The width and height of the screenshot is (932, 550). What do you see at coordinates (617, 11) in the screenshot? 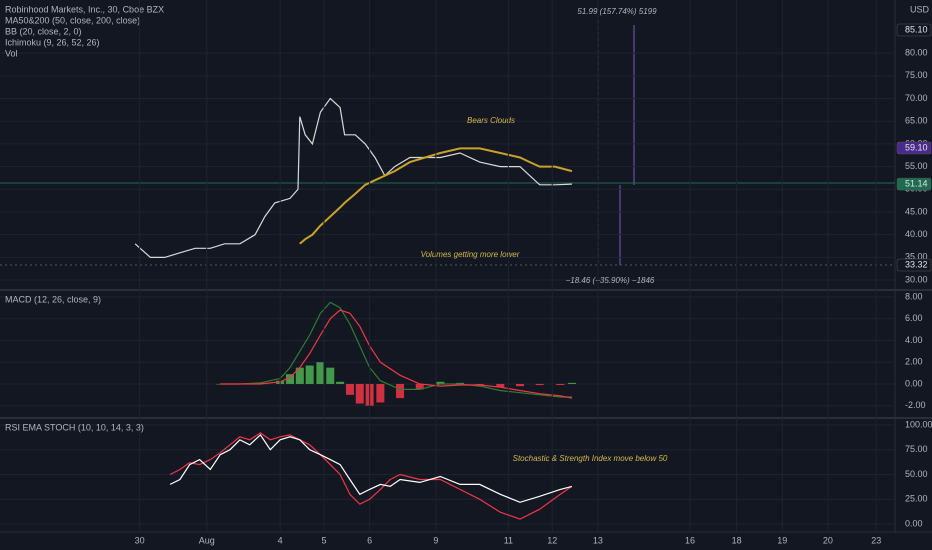
I see `annotation: 51.99 (157.74%) 5199` at bounding box center [617, 11].